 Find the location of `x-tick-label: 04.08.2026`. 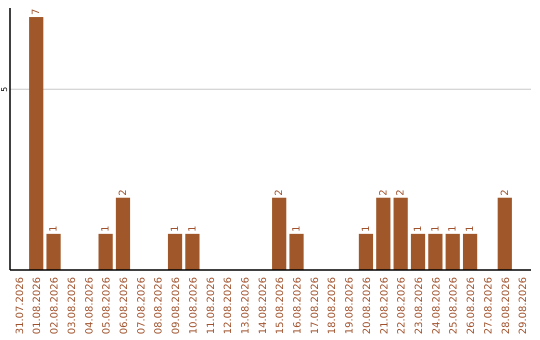

x-tick-label: 04.08.2026 is located at coordinates (90, 305).